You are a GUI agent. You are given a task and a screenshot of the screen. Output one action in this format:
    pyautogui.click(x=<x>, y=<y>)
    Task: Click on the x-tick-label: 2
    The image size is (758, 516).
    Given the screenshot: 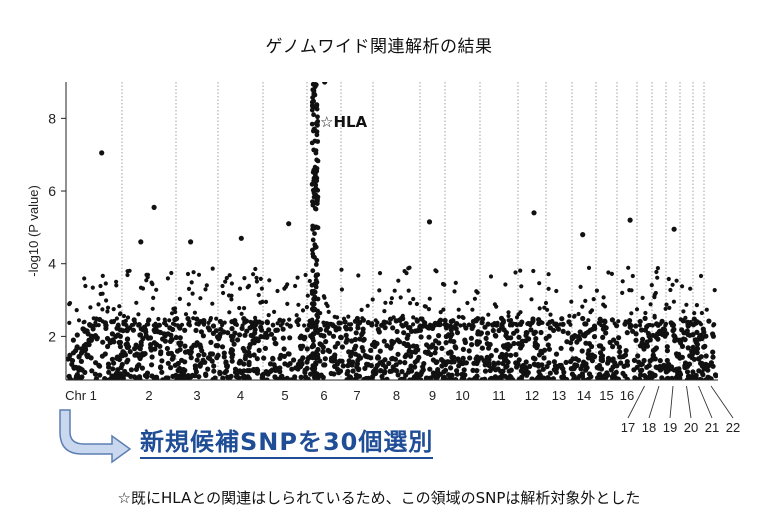 What is the action you would take?
    pyautogui.click(x=148, y=395)
    